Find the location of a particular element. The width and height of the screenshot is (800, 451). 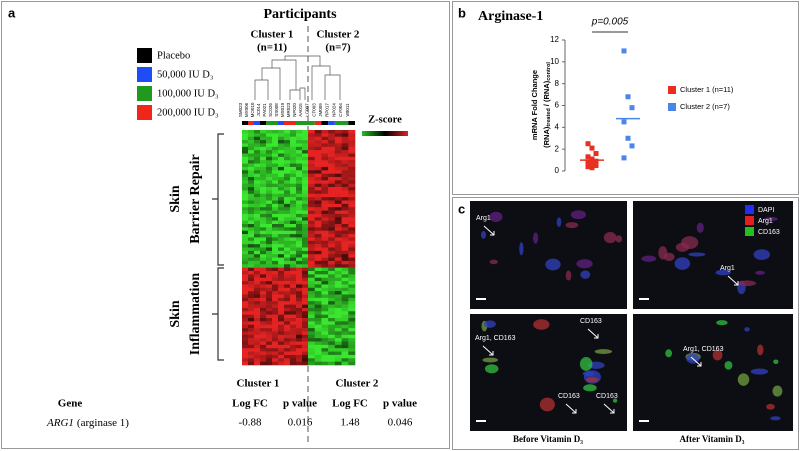

sample-id: MR023 is located at coordinates (288, 109).